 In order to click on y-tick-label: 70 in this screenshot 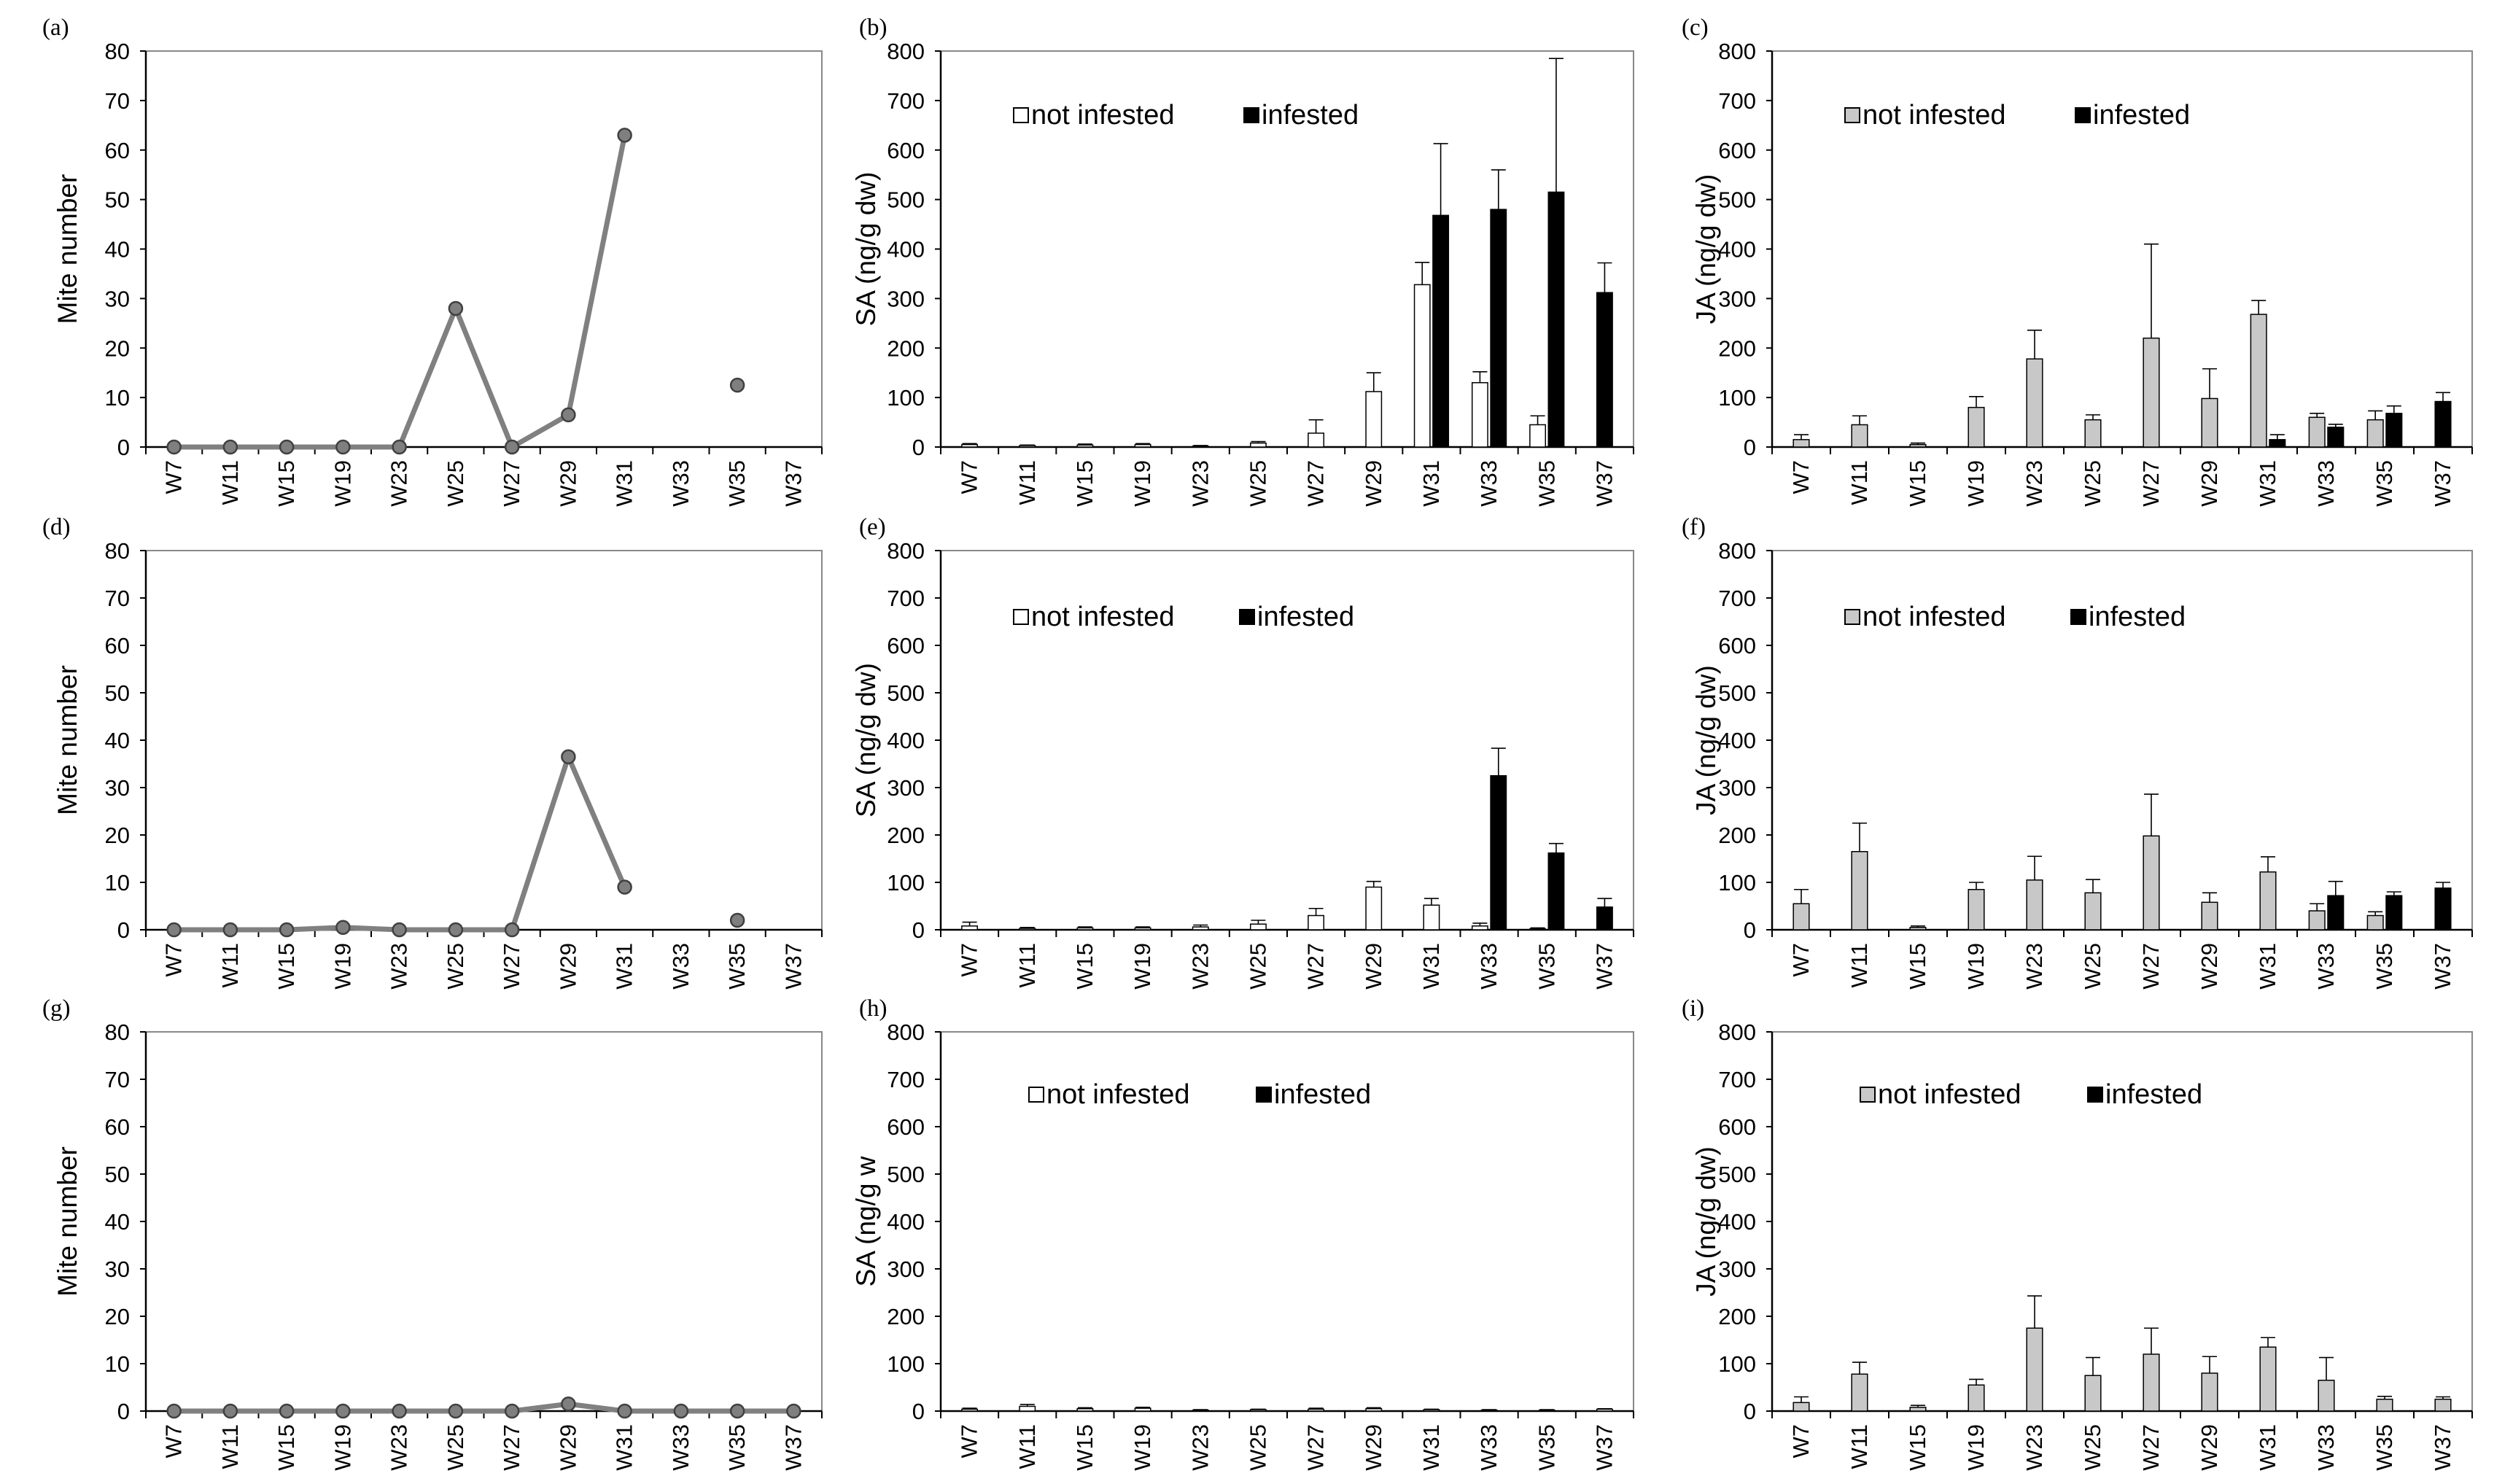, I will do `click(117, 598)`.